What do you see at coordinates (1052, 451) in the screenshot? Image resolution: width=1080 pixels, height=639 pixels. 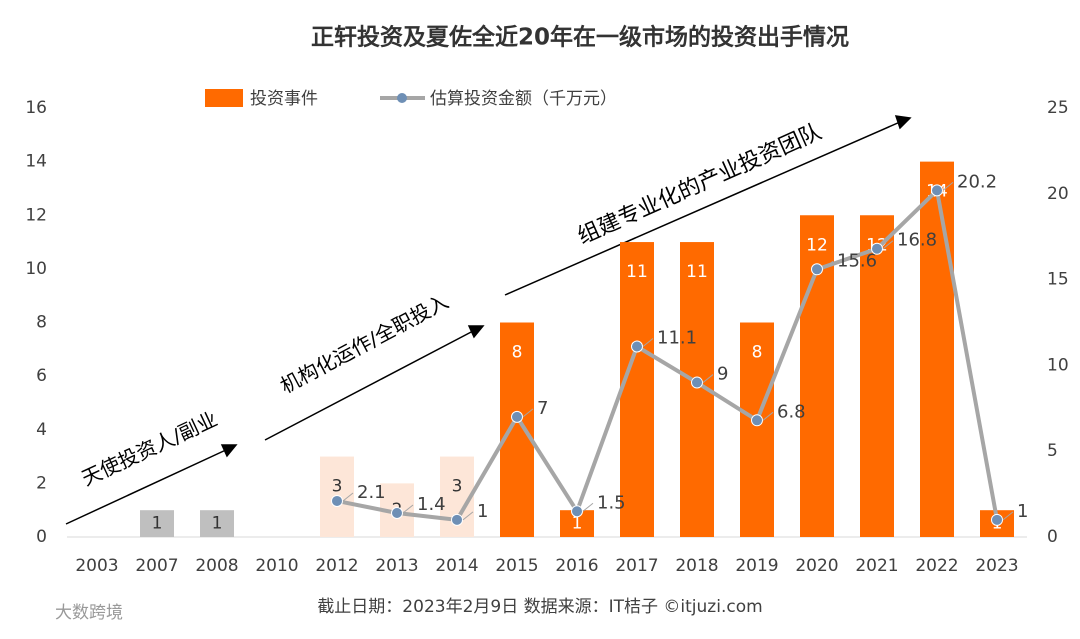 I see `y2-tick-label: 5` at bounding box center [1052, 451].